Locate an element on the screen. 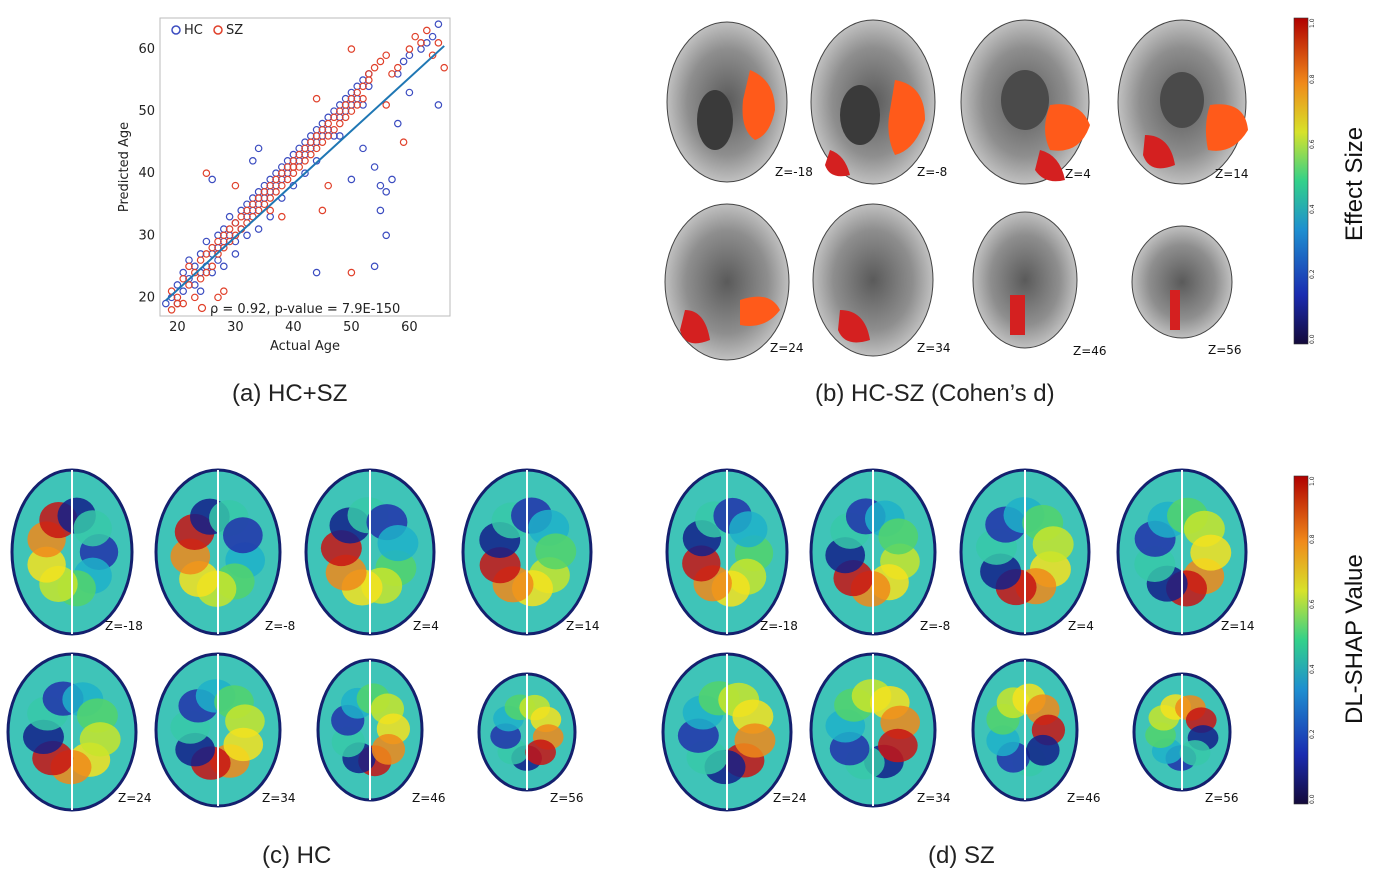 This screenshot has height=876, width=1376. b-z-label-8: Z=56 is located at coordinates (1225, 350).